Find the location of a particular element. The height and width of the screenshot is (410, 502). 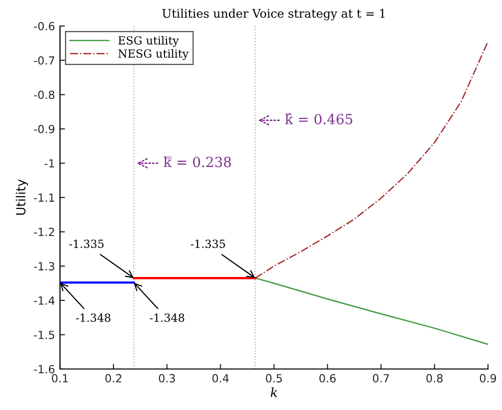

line-series is located at coordinates (371, 311).